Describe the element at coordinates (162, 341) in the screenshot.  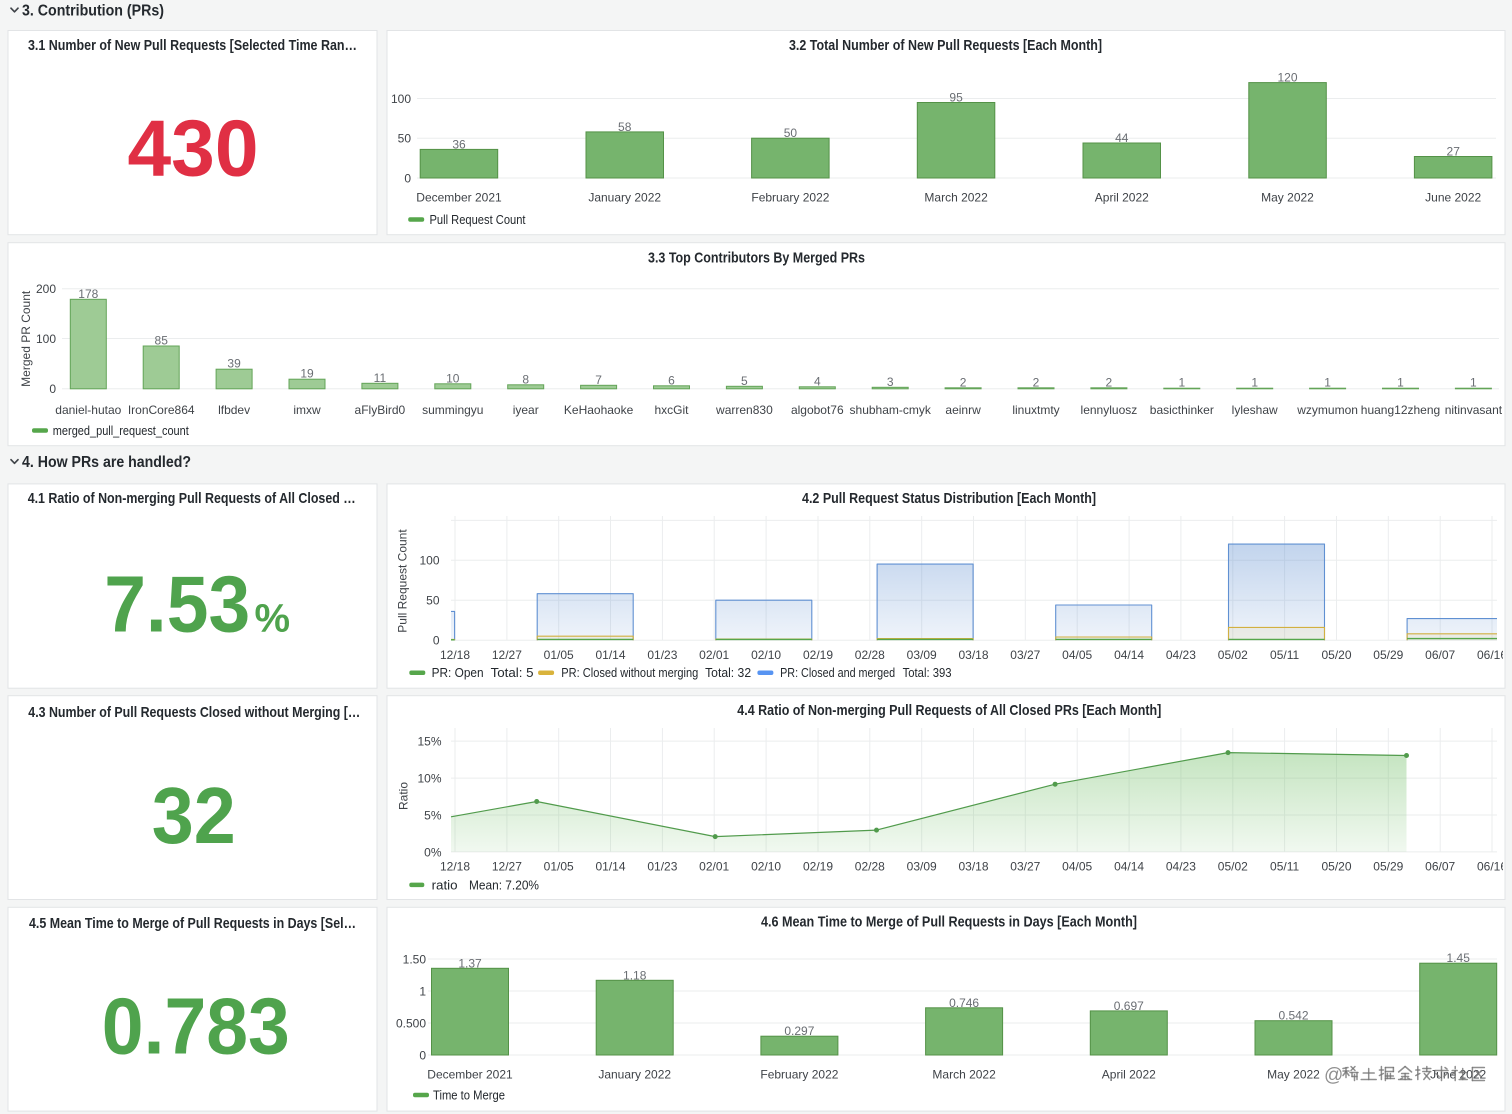
I see `svg-text: 85` at that location.